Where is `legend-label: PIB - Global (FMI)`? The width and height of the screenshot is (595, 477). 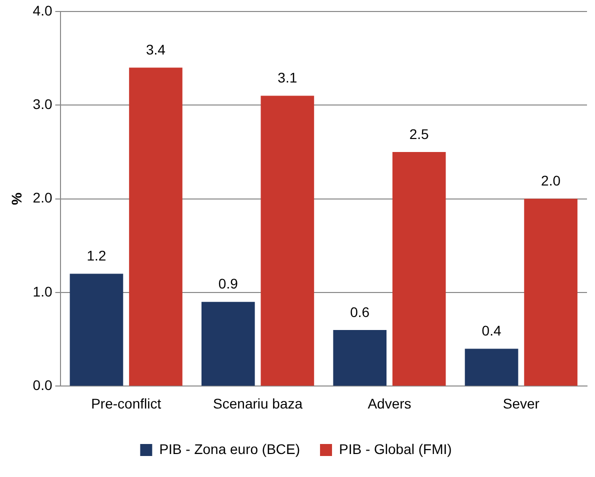
legend-label: PIB - Global (FMI) is located at coordinates (395, 448).